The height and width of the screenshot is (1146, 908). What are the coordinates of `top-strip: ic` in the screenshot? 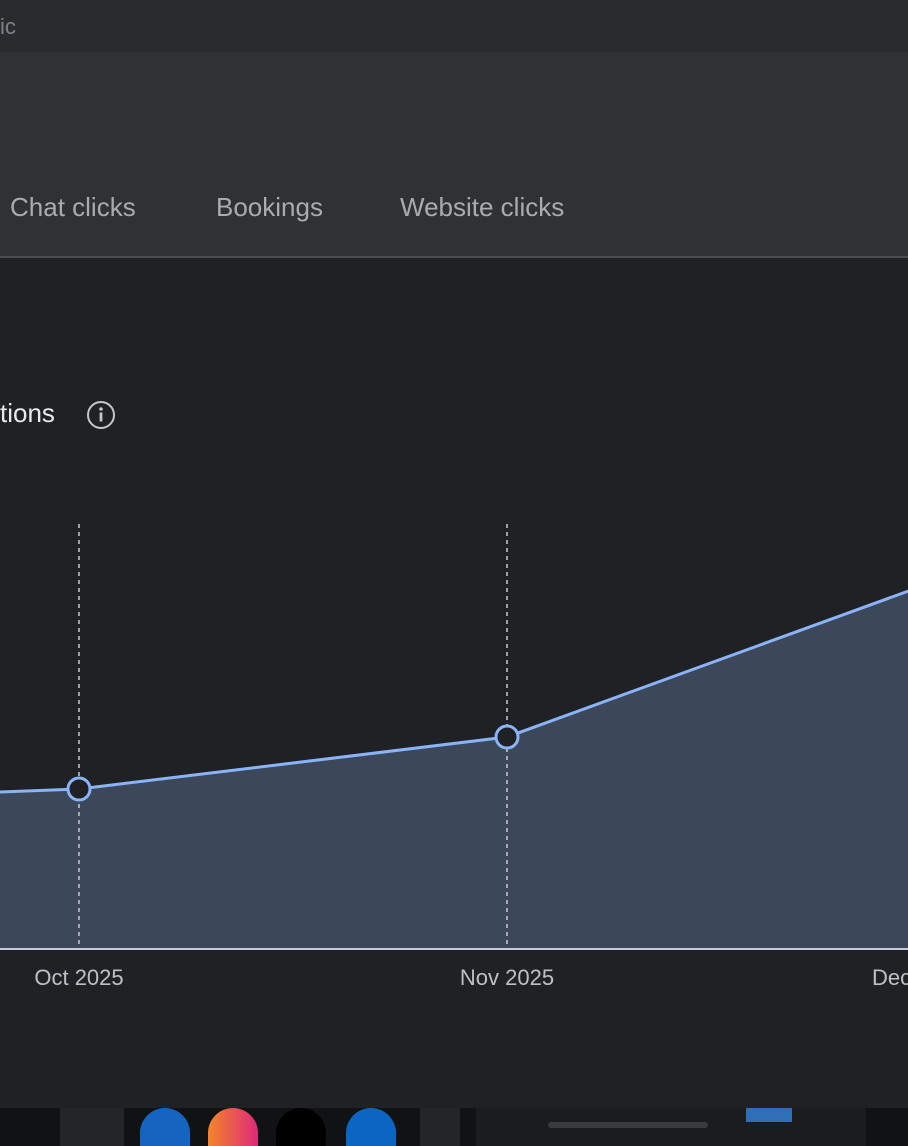 It's located at (454, 26).